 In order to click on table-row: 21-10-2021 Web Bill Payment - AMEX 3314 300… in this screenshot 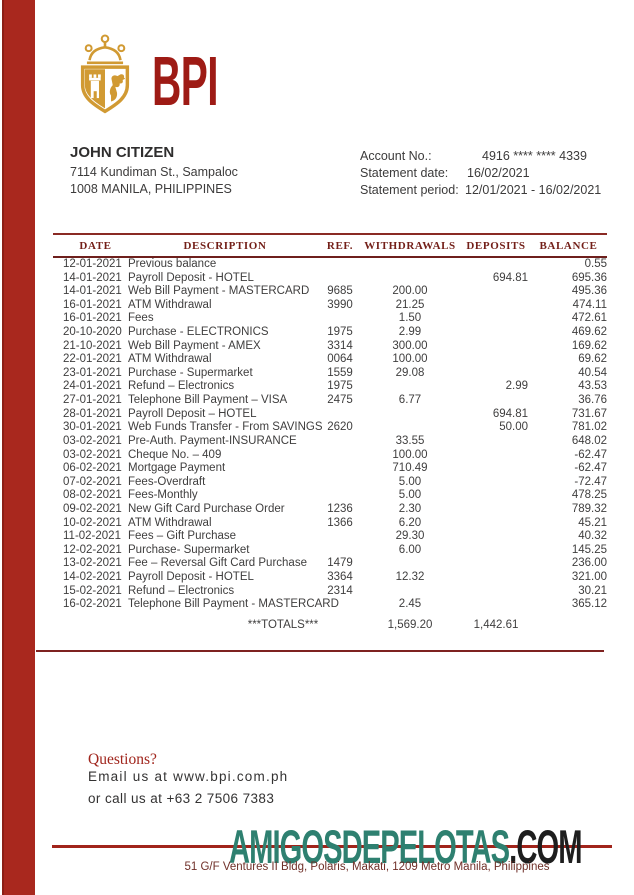, I will do `click(330, 347)`.